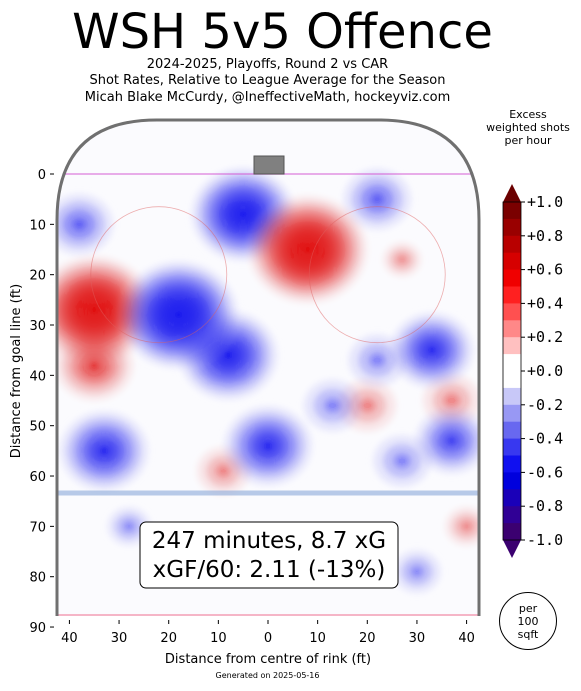  Describe the element at coordinates (512, 193) in the screenshot. I see `colorbar-extend-top` at that location.